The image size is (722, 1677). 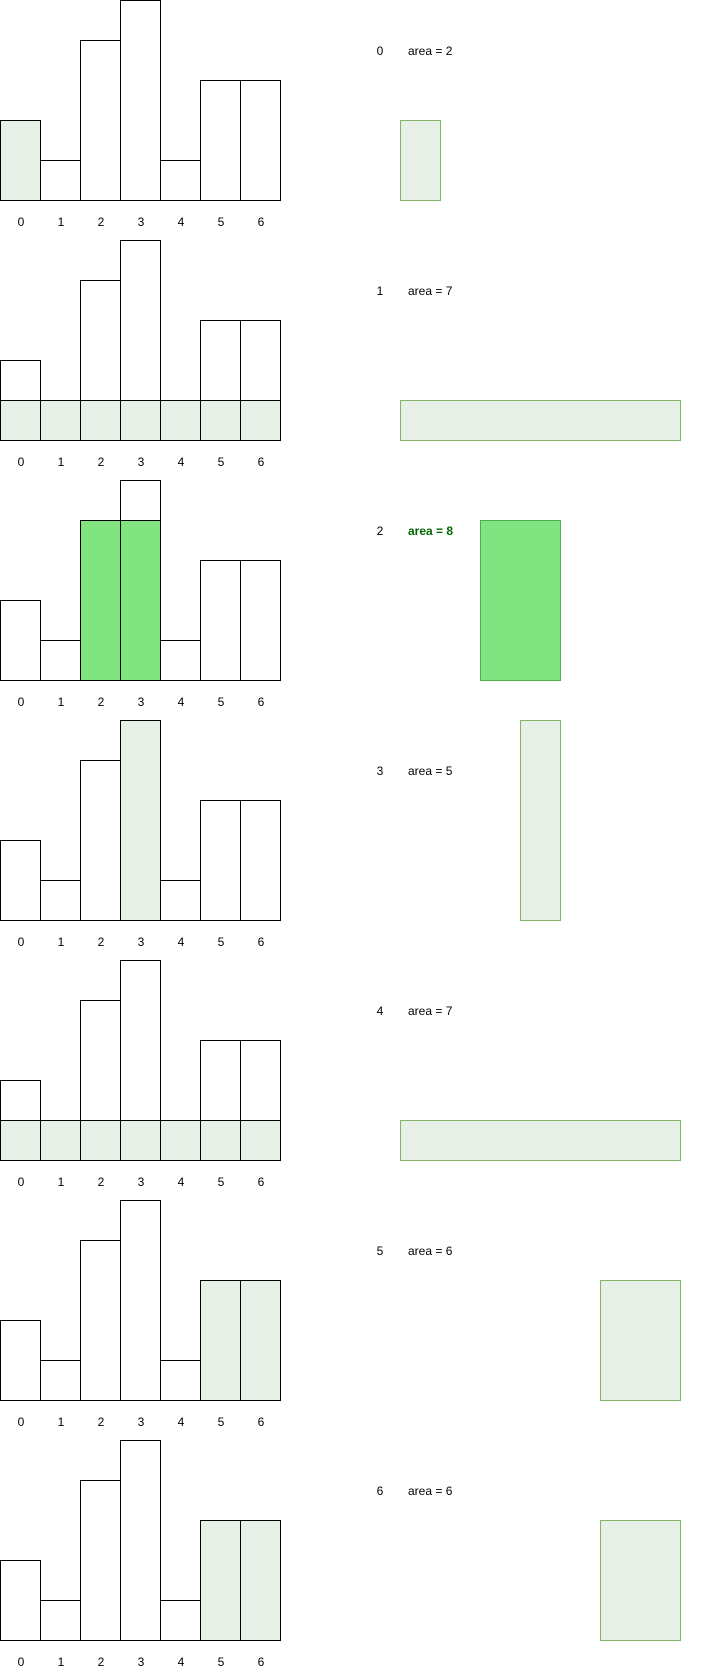 What do you see at coordinates (380, 531) in the screenshot?
I see `step-index-label: 2` at bounding box center [380, 531].